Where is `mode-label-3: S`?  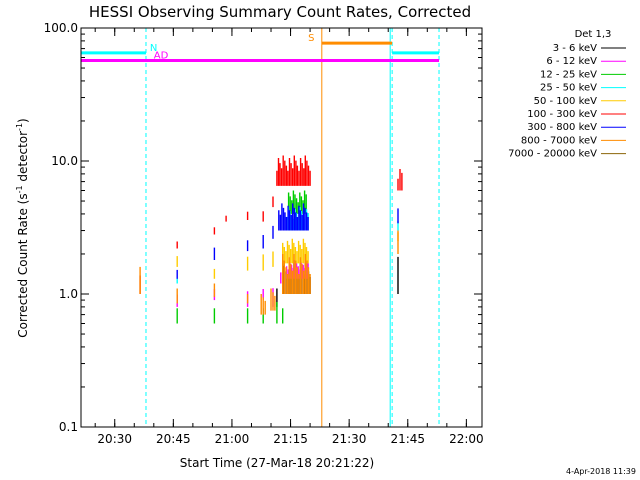 mode-label-3: S is located at coordinates (311, 38).